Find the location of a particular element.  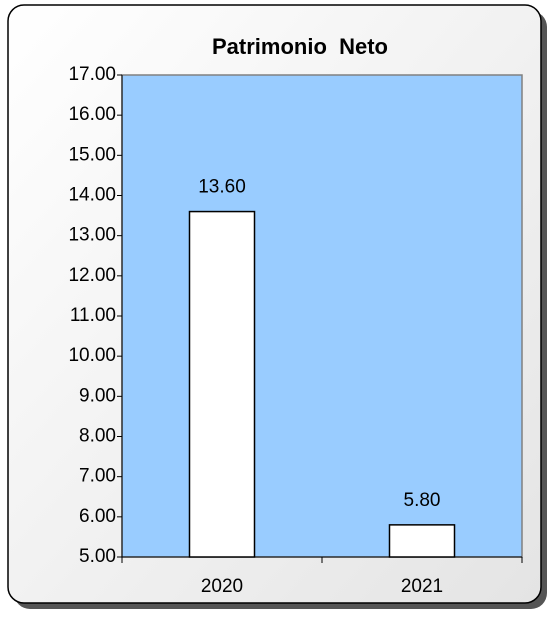

chart-title: Patrimonio Neto is located at coordinates (300, 46).